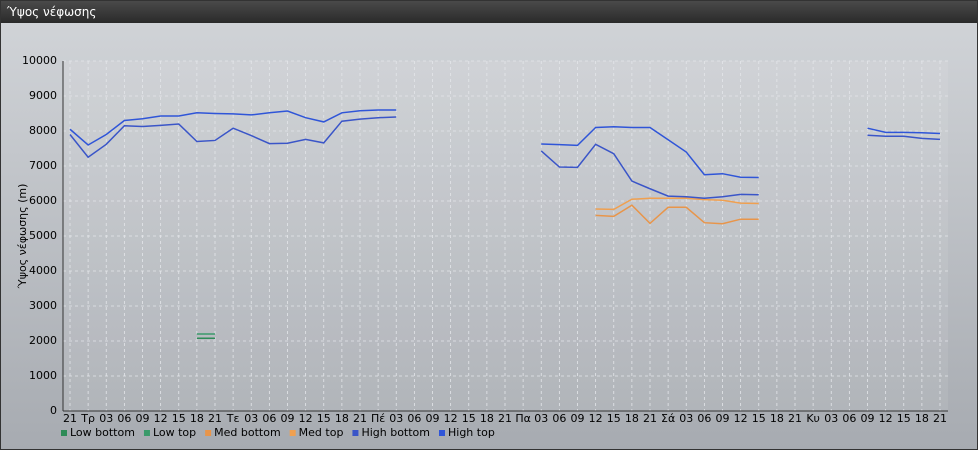 The image size is (978, 450). I want to click on y-tick-label: 10000, so click(39, 60).